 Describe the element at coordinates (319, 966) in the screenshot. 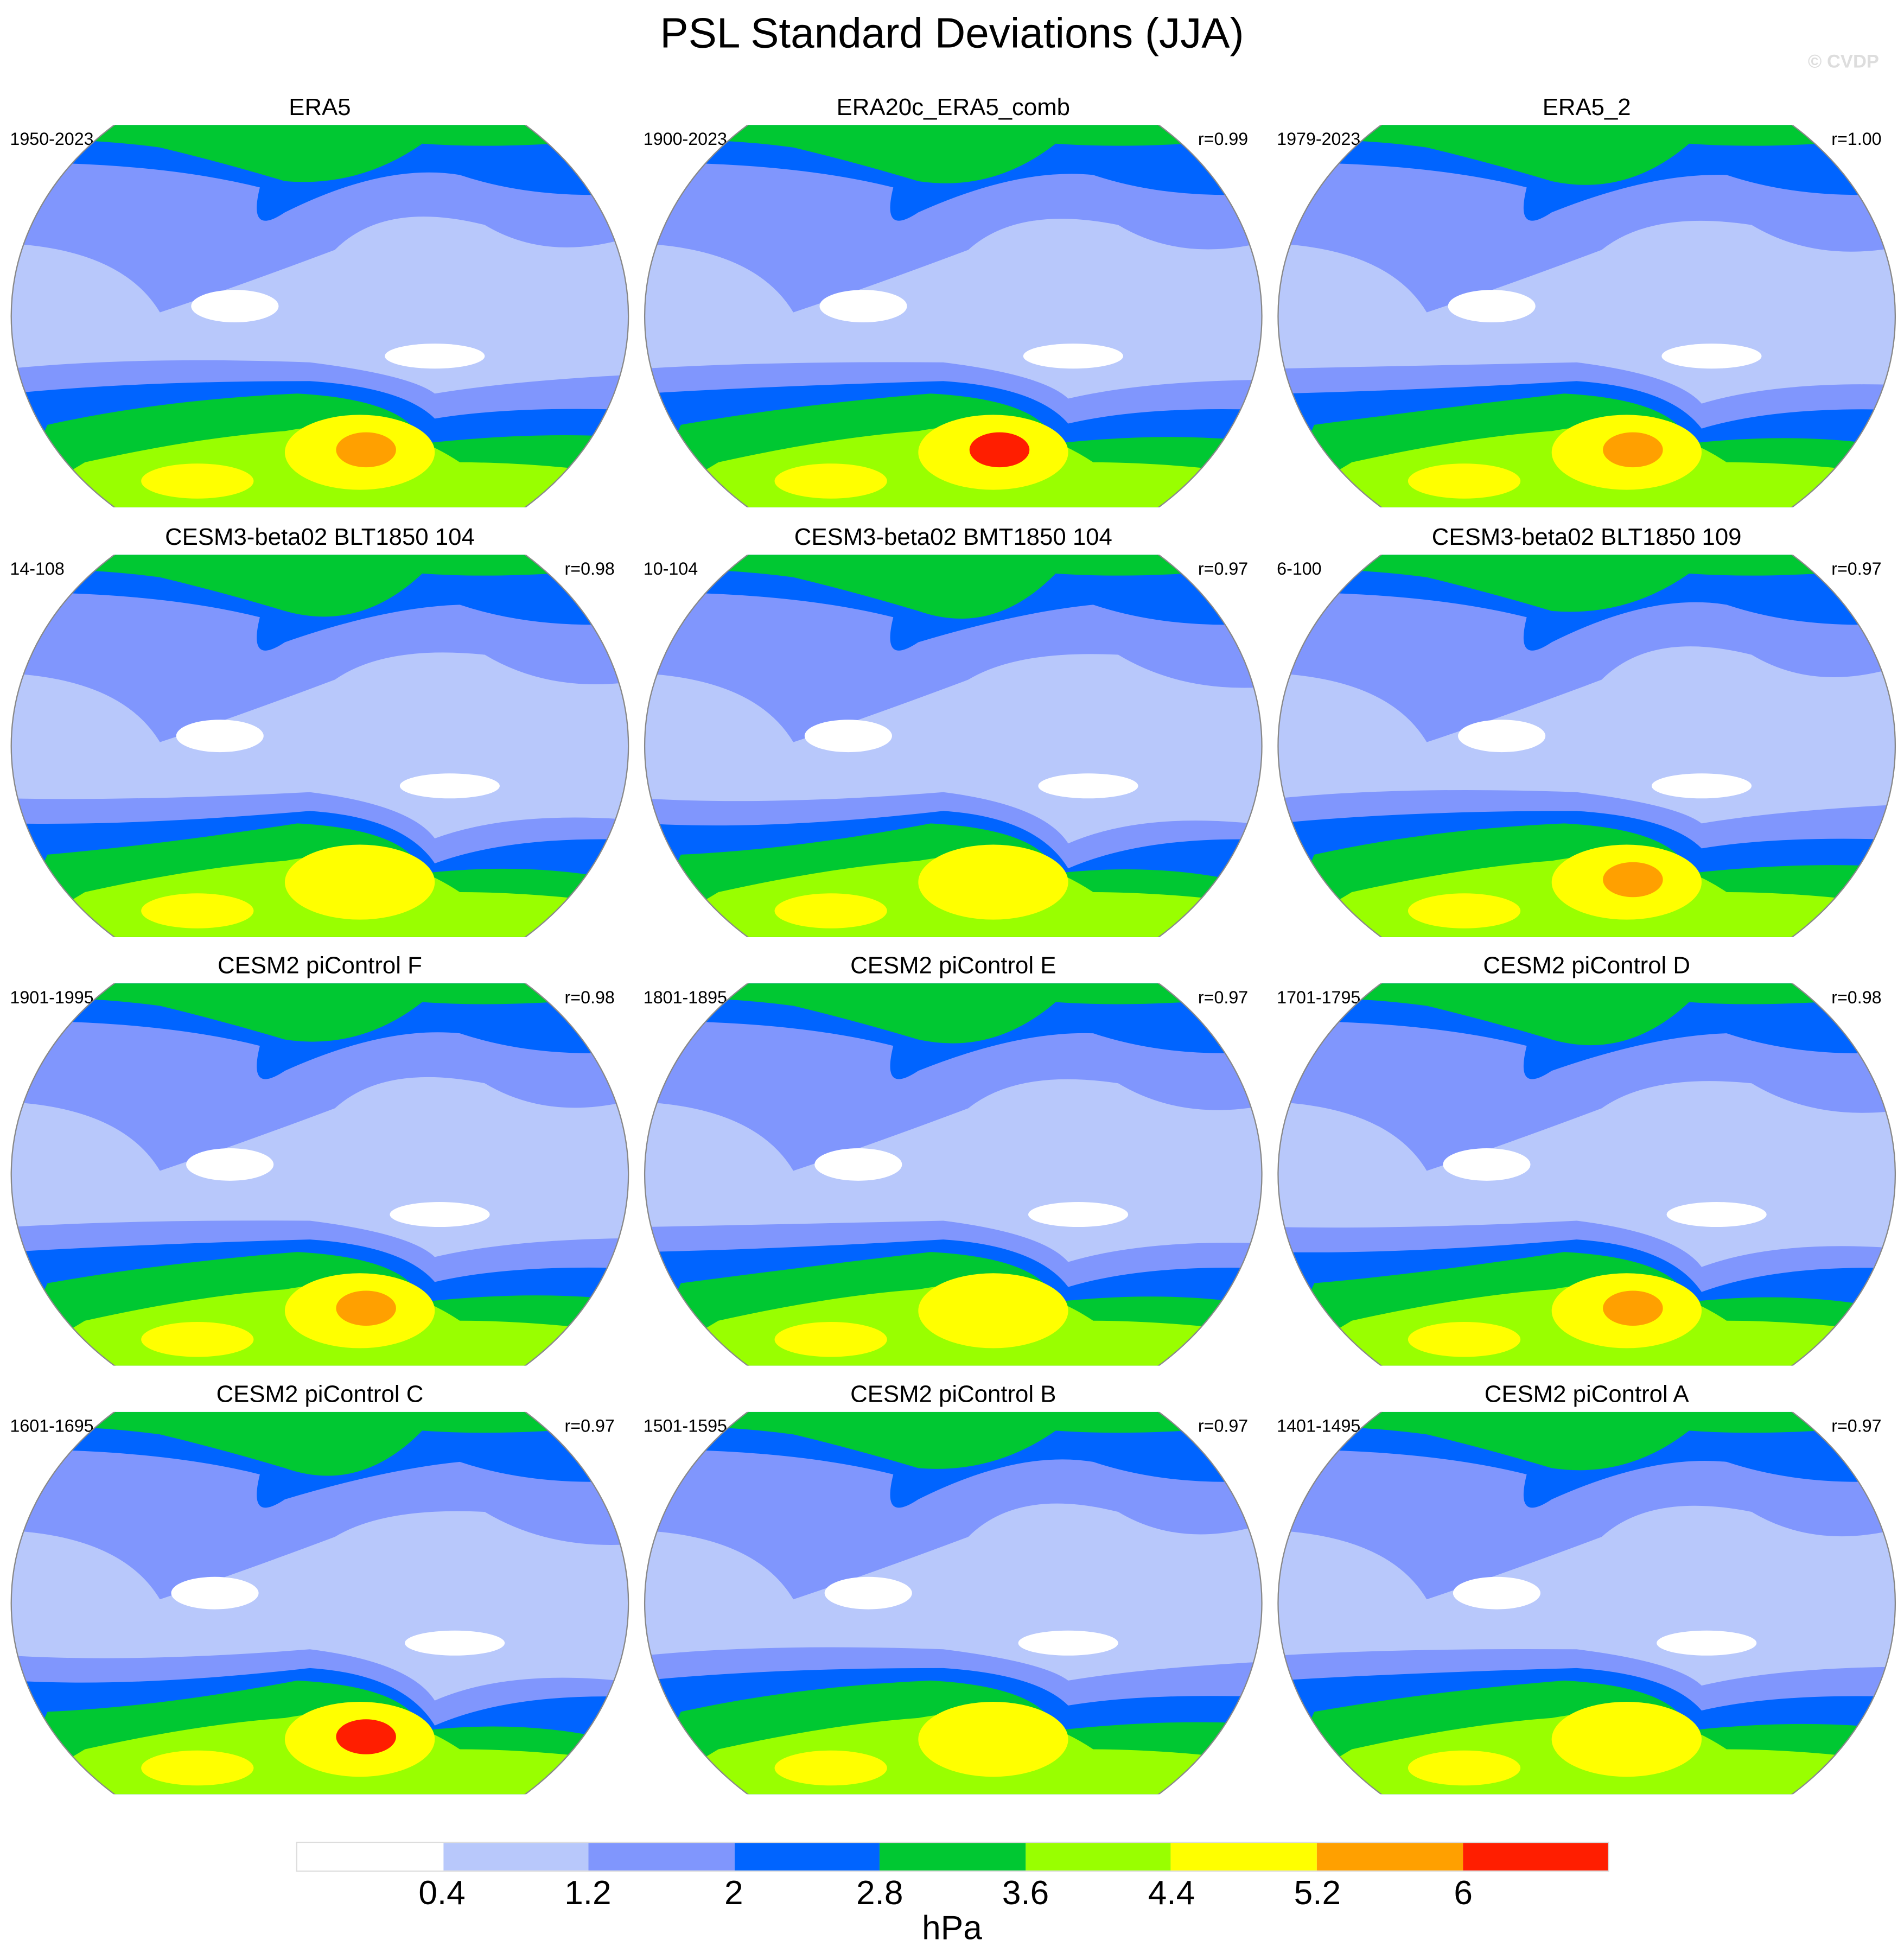

I see `panel-title: CESM2 piControl F` at that location.